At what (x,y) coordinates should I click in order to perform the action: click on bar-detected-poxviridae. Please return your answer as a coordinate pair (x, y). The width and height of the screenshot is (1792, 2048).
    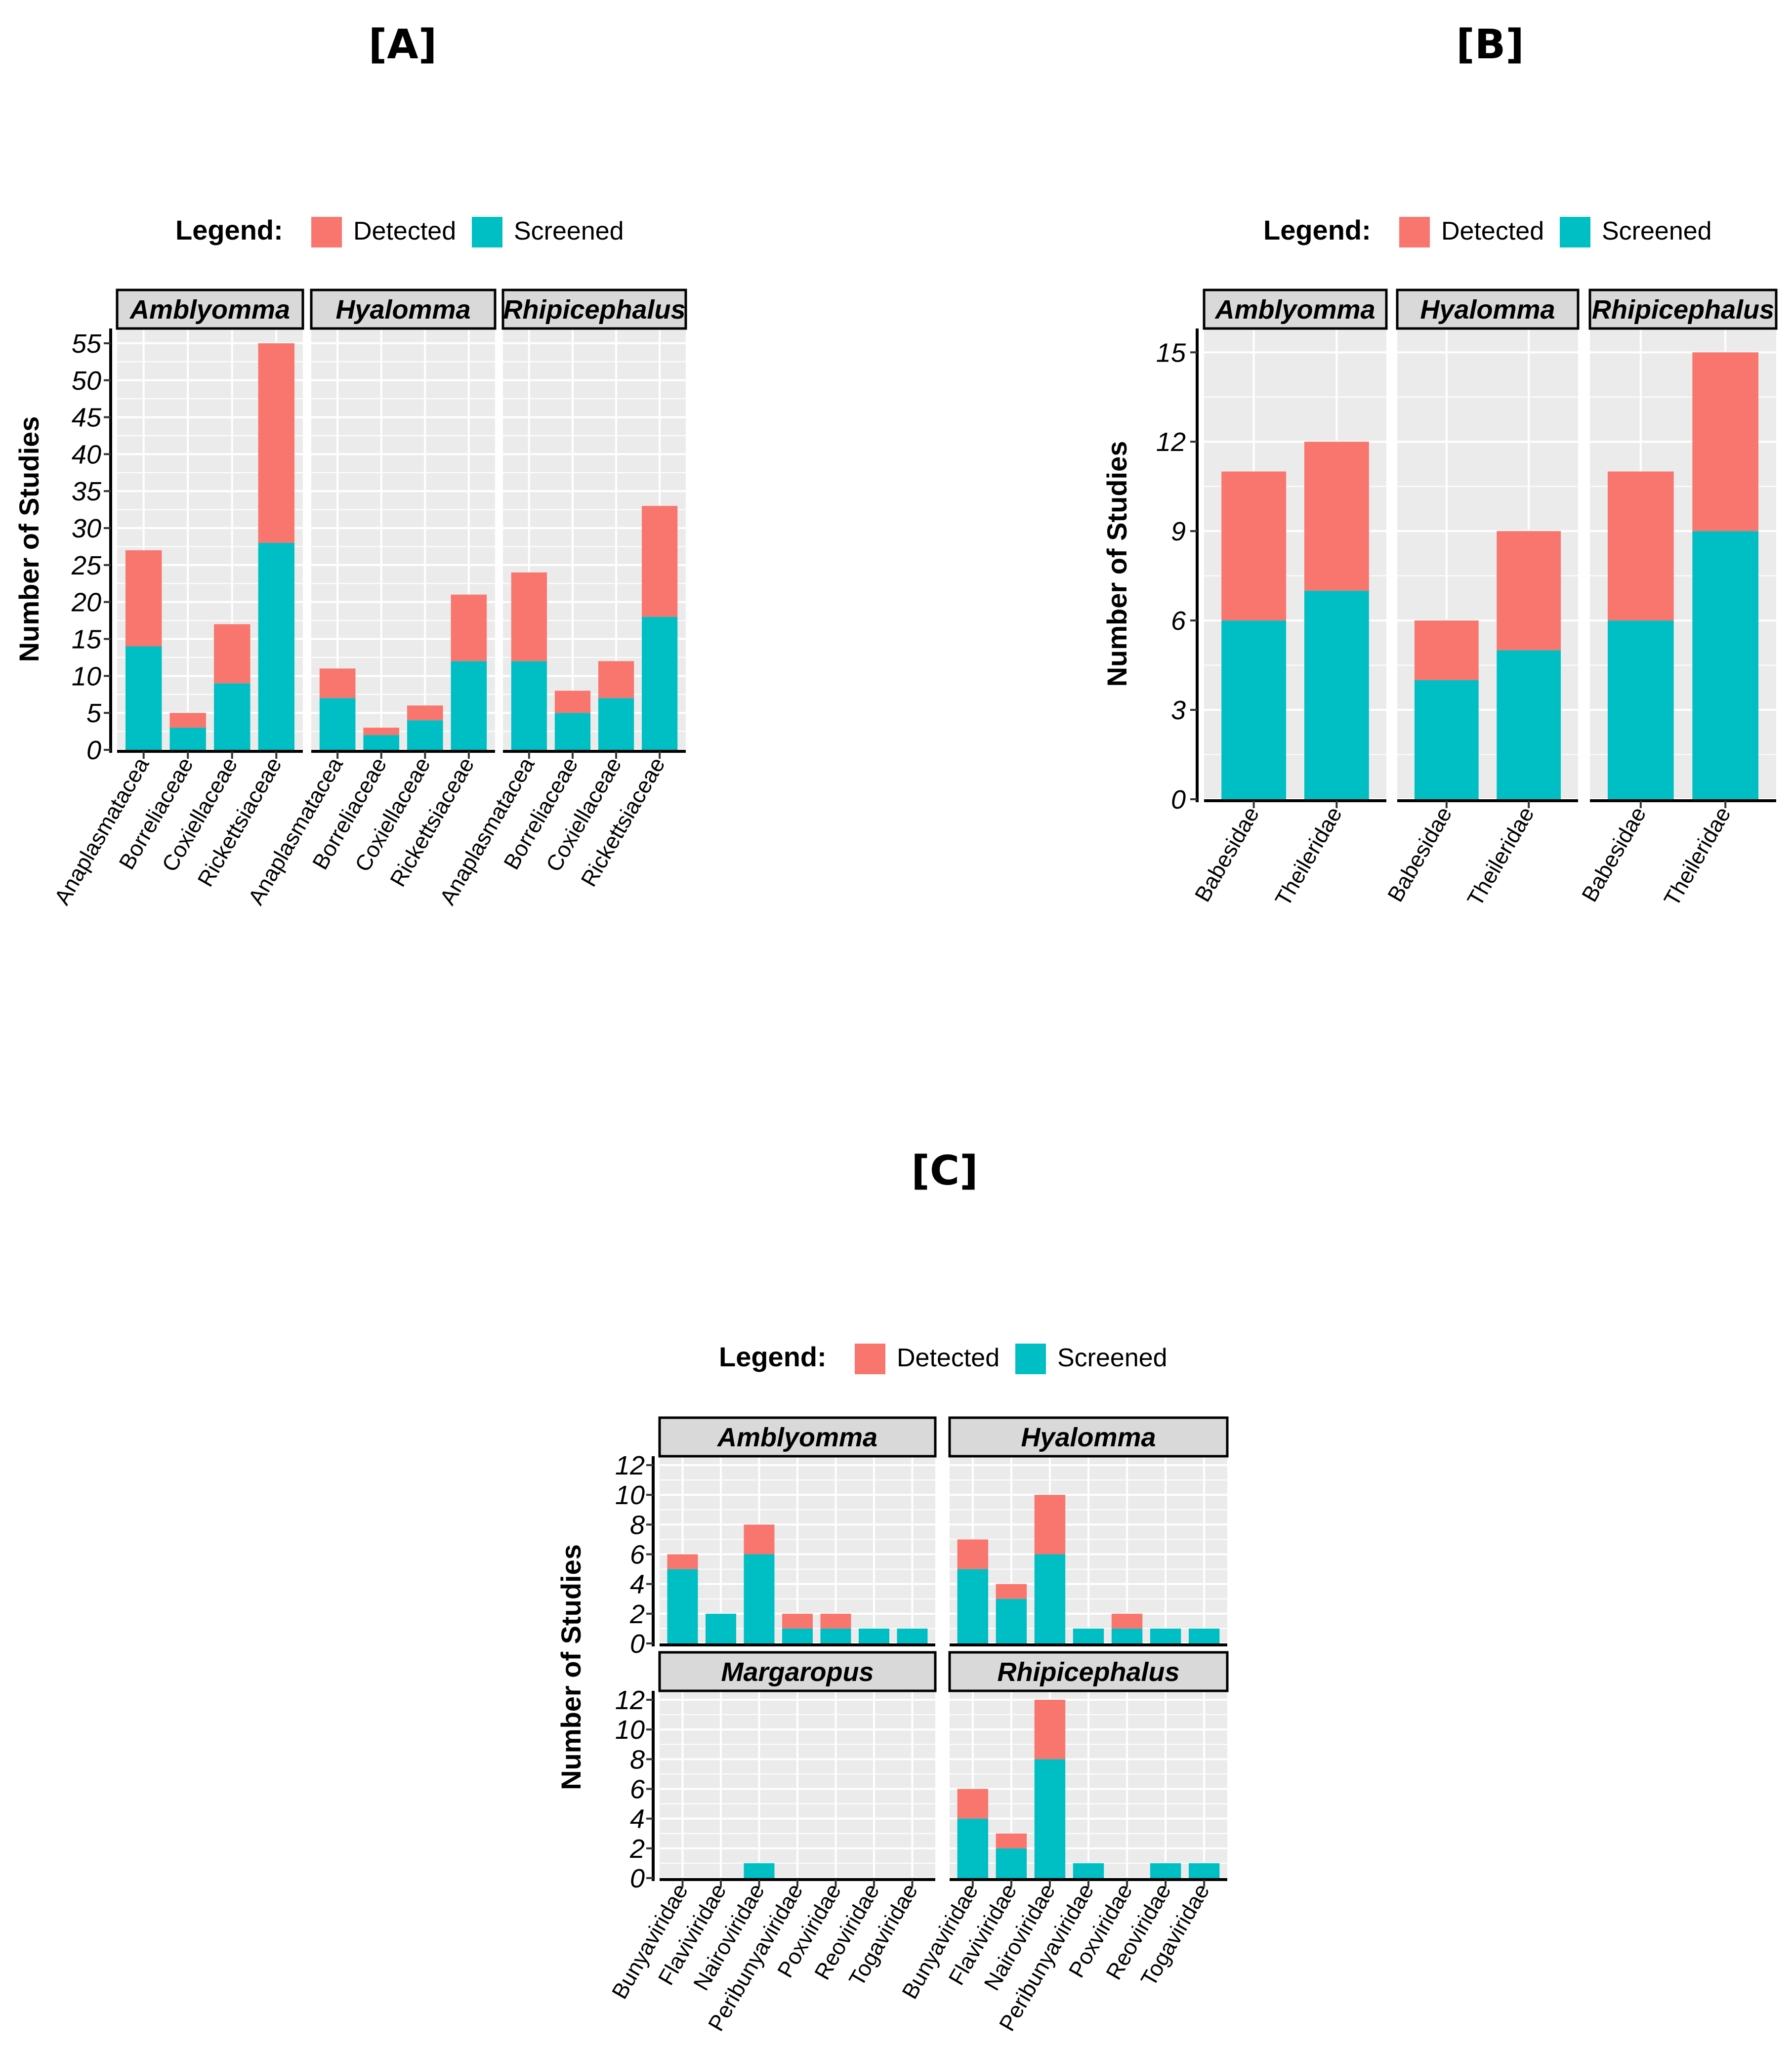
    Looking at the image, I should click on (1127, 1621).